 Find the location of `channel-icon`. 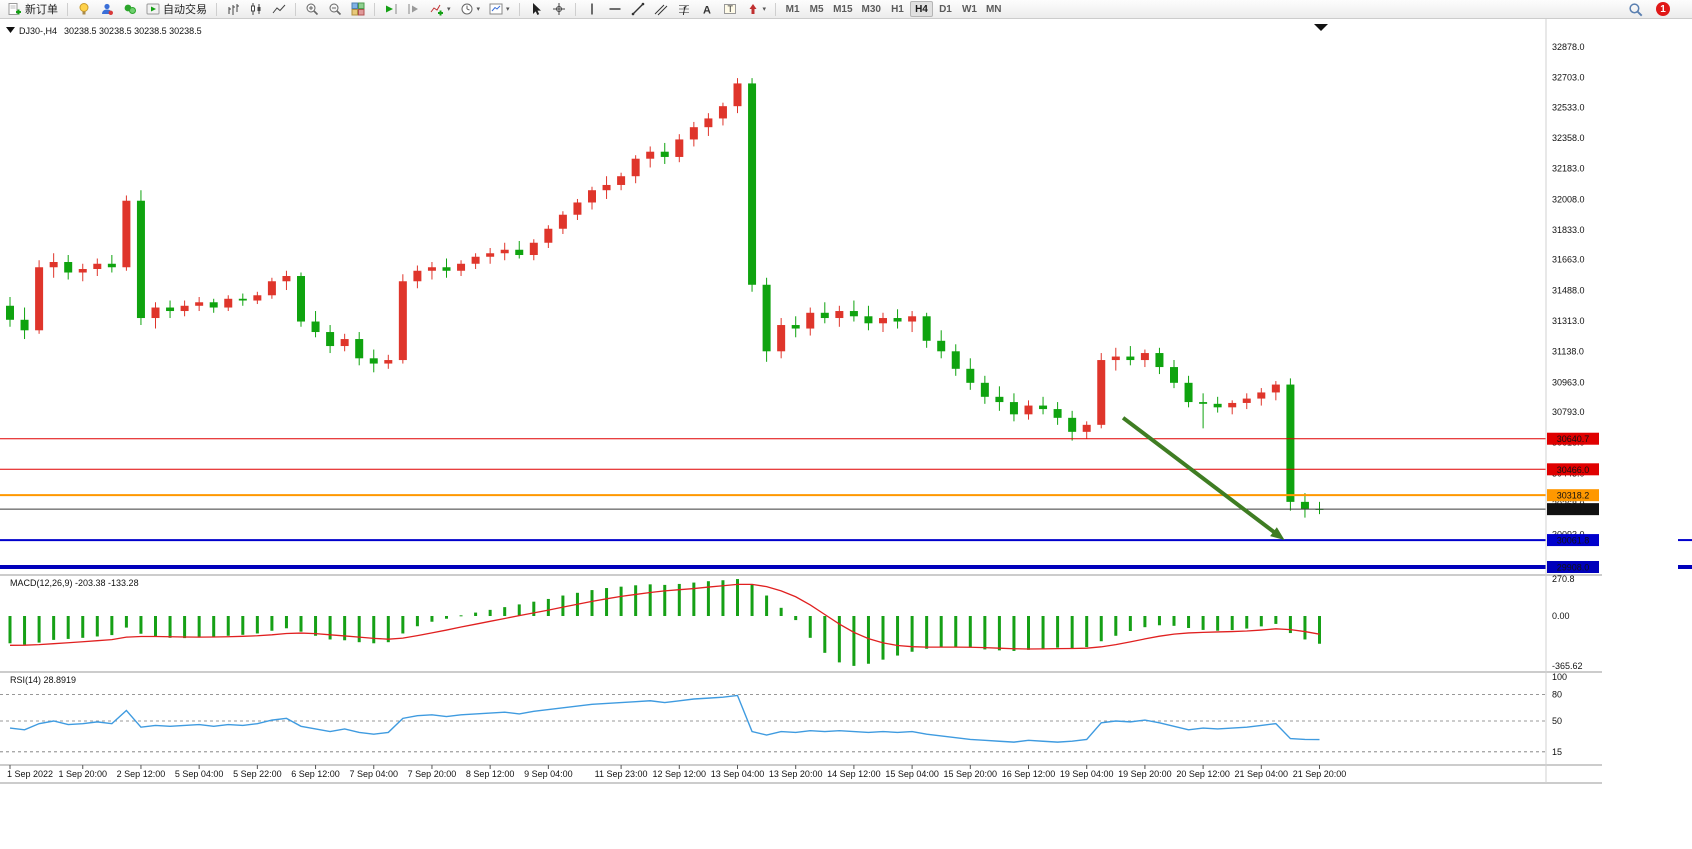

channel-icon is located at coordinates (660, 10).